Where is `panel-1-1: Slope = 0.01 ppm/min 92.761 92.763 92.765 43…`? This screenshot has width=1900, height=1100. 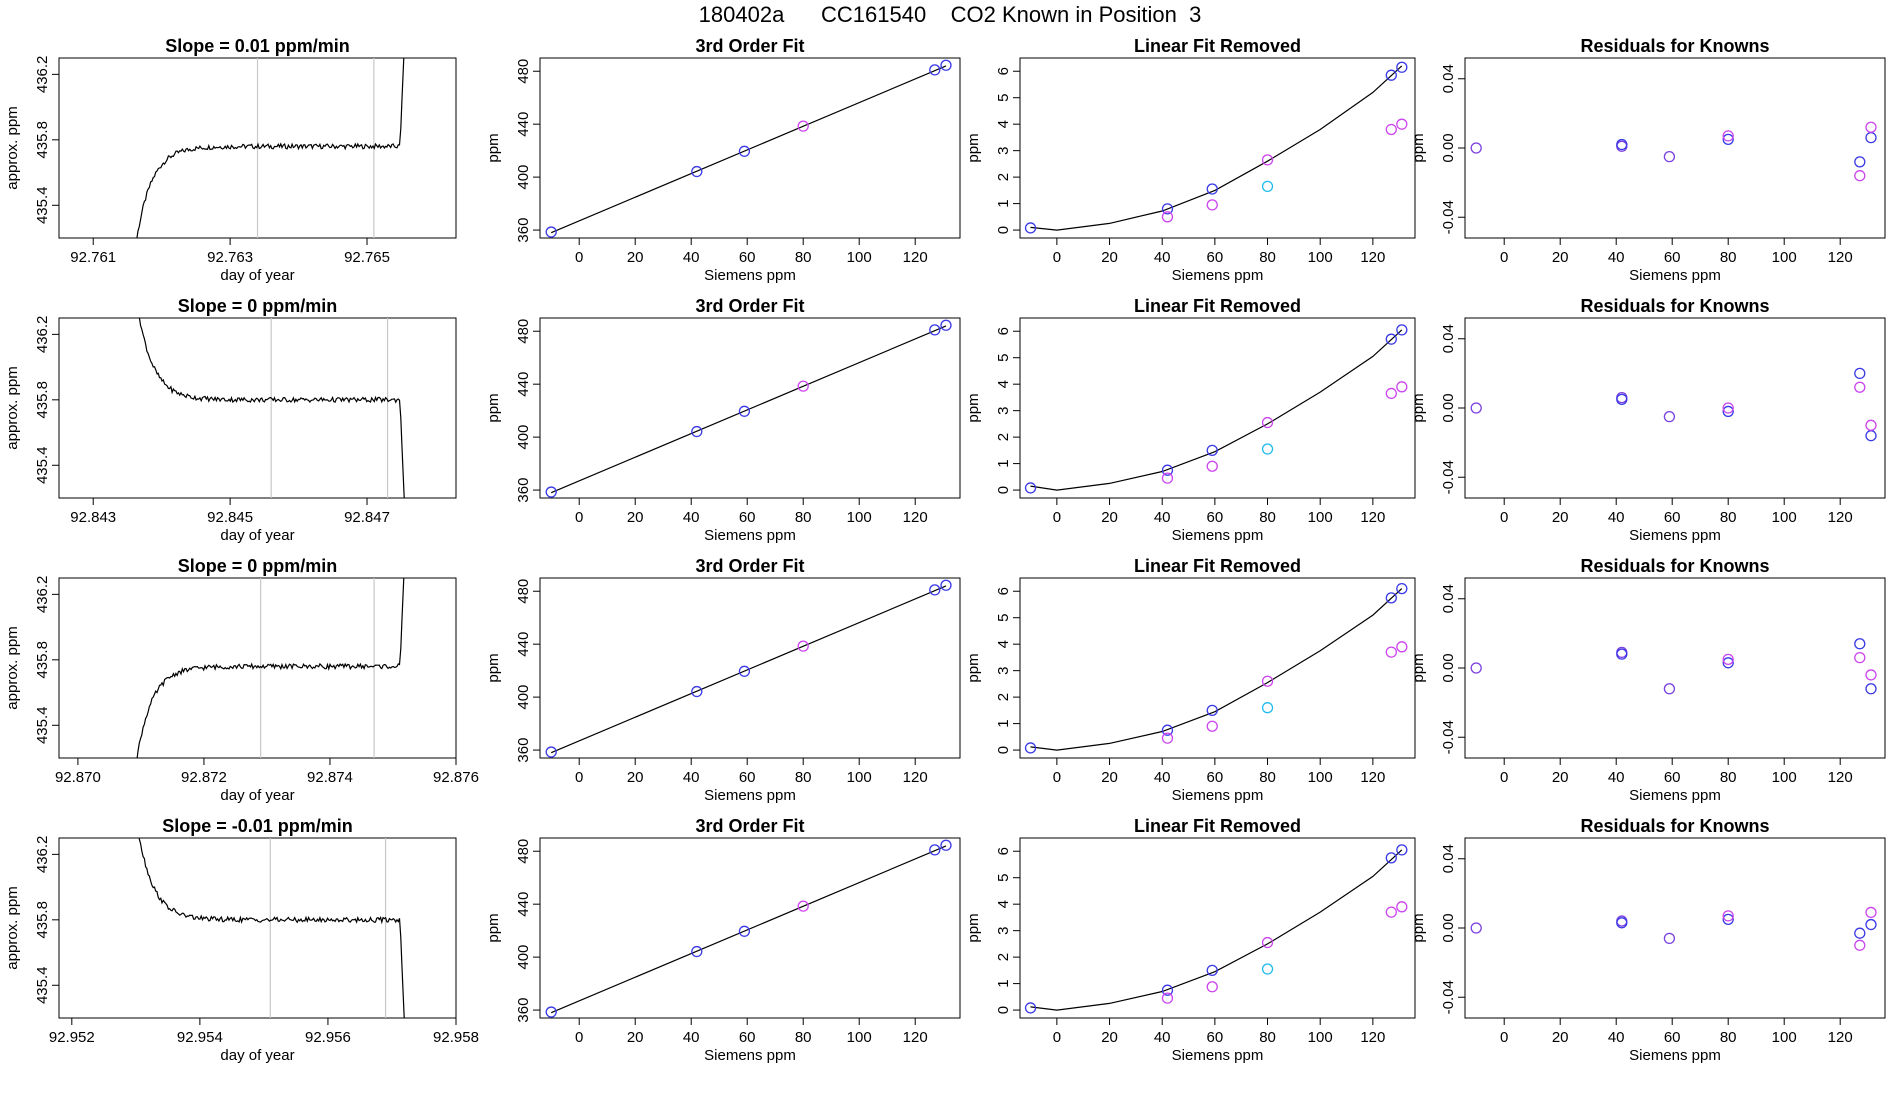
panel-1-1: Slope = 0.01 ppm/min 92.761 92.763 92.765 43… is located at coordinates (230, 160).